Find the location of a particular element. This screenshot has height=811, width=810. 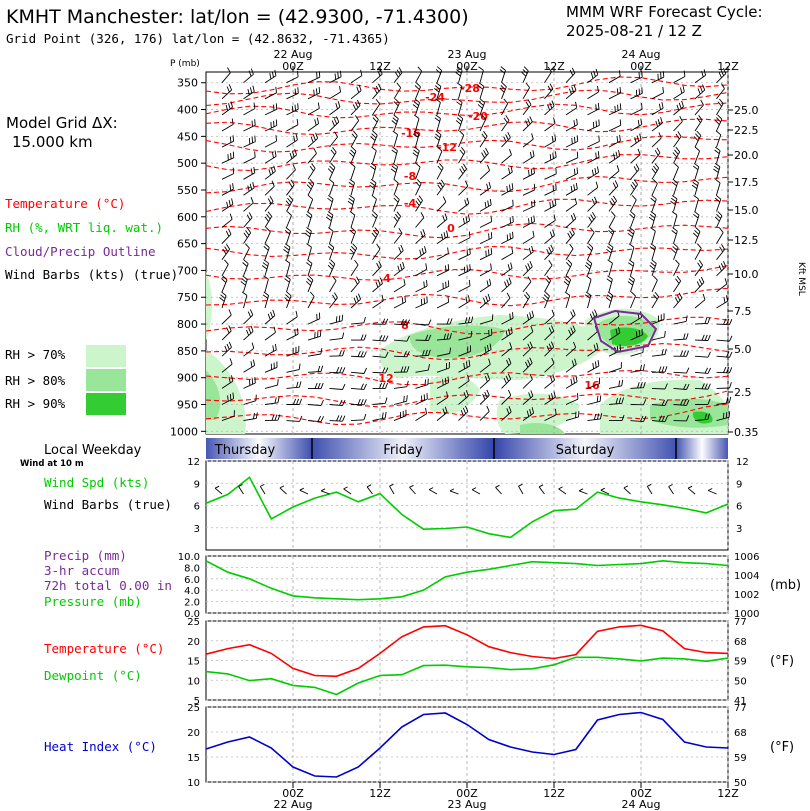

pressure-tick-label: 700 is located at coordinates (187, 270).